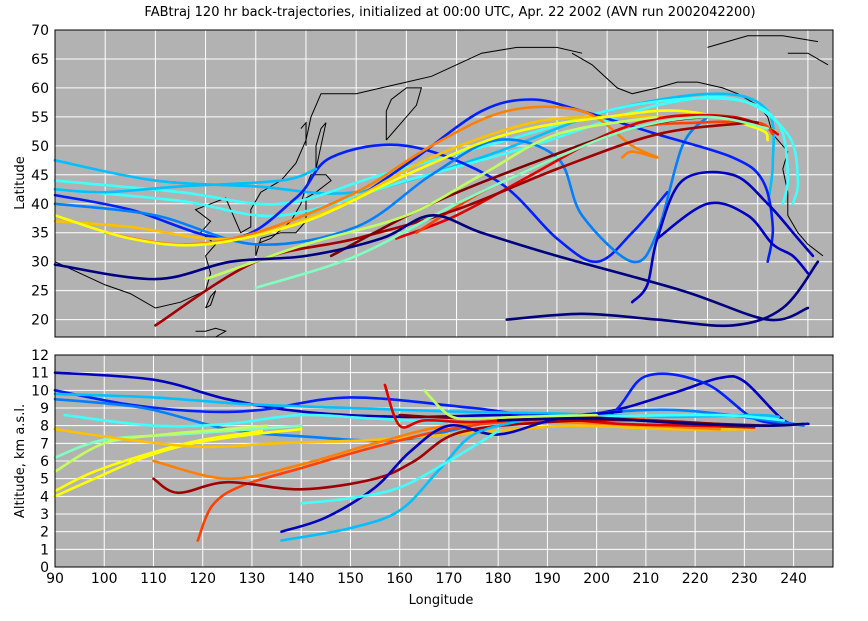 The height and width of the screenshot is (621, 868). Describe the element at coordinates (547, 579) in the screenshot. I see `longitude-tick-label: 190` at that location.